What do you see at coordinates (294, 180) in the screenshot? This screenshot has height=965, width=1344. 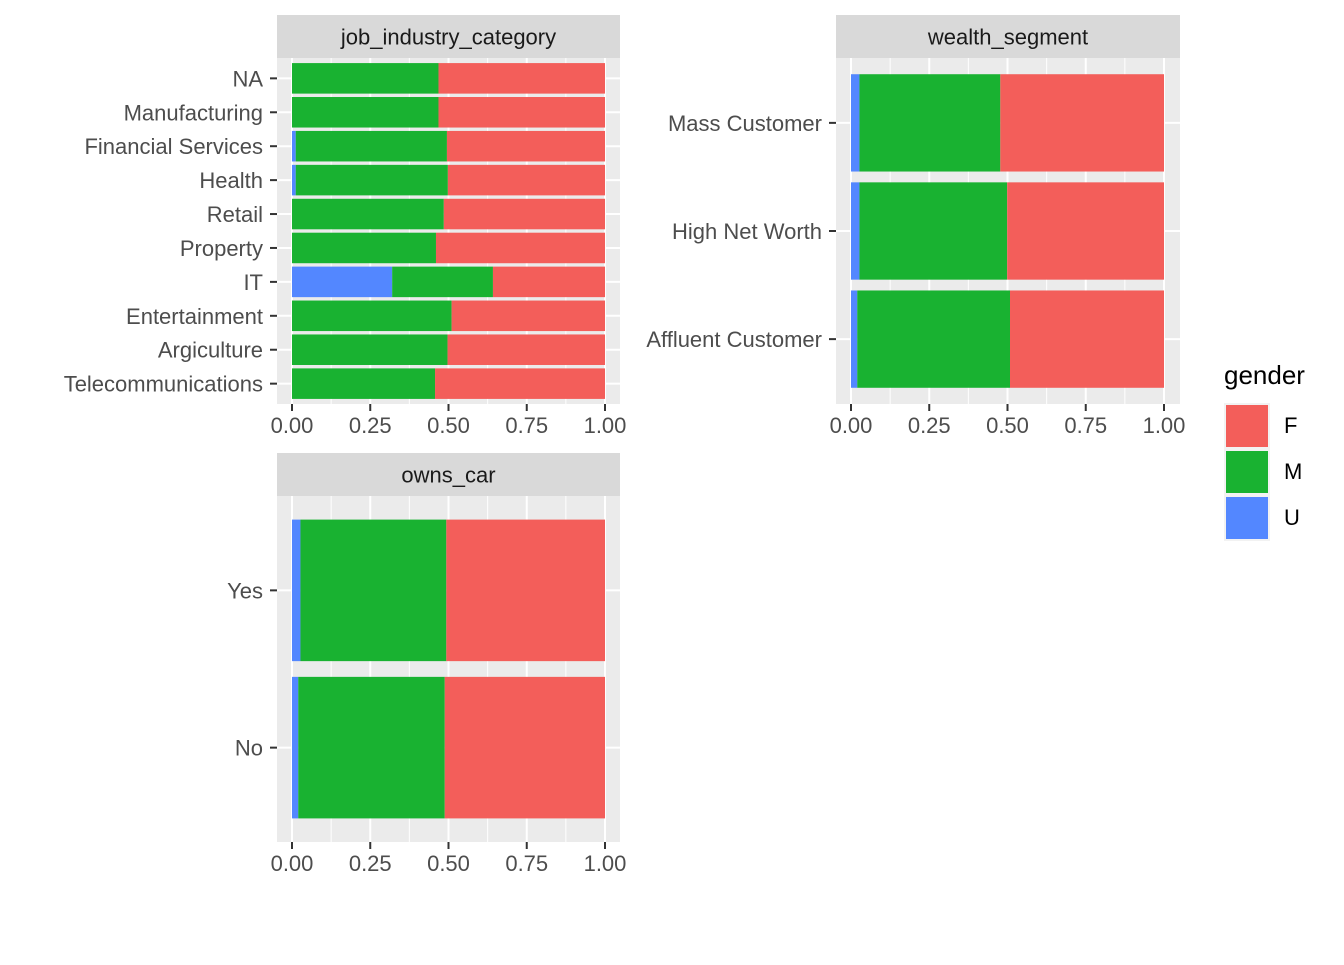 I see `bar-u-health` at bounding box center [294, 180].